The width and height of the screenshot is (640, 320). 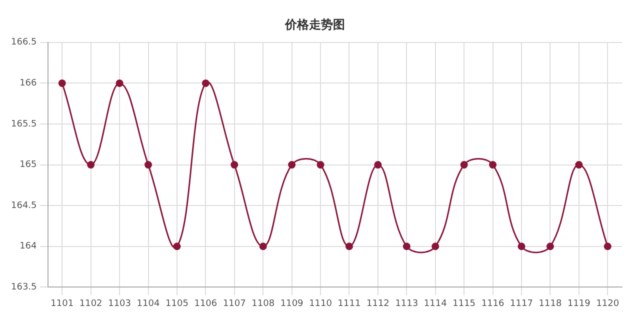 What do you see at coordinates (177, 303) in the screenshot?
I see `x-tick-label: 1105` at bounding box center [177, 303].